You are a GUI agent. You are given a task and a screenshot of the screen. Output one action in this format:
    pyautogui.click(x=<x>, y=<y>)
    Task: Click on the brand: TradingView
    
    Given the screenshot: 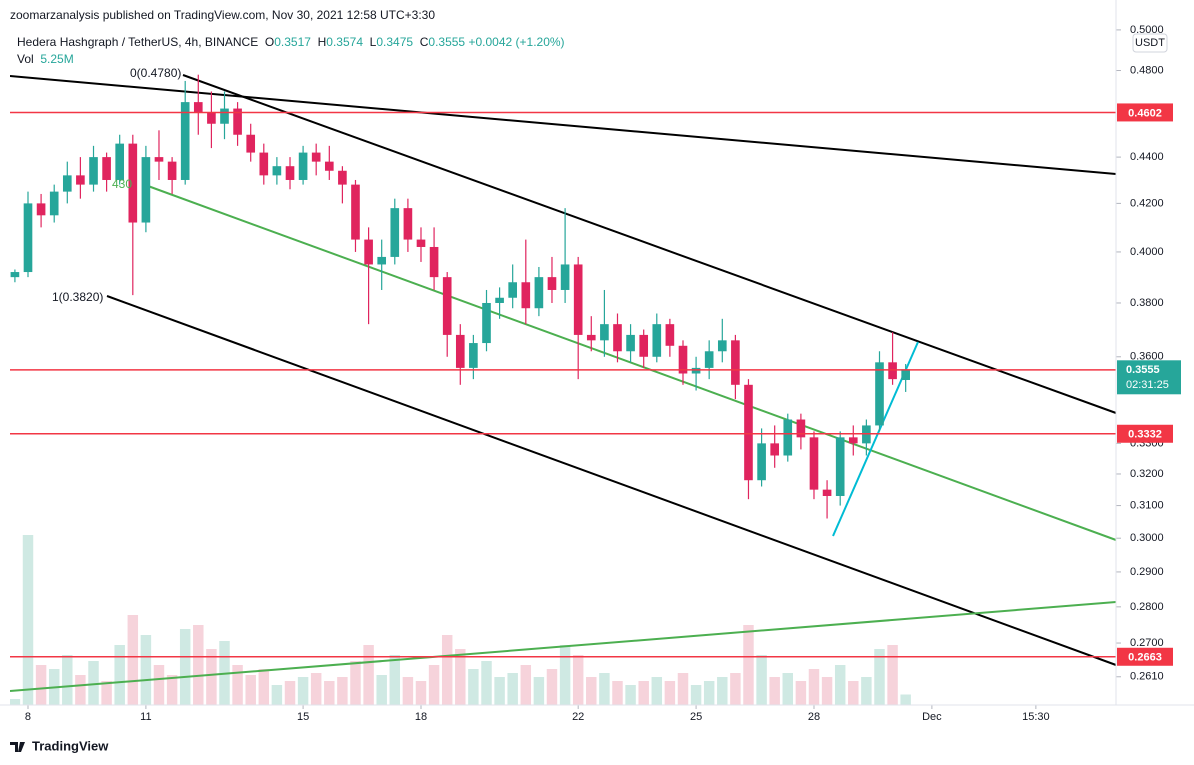 What is the action you would take?
    pyautogui.click(x=70, y=745)
    